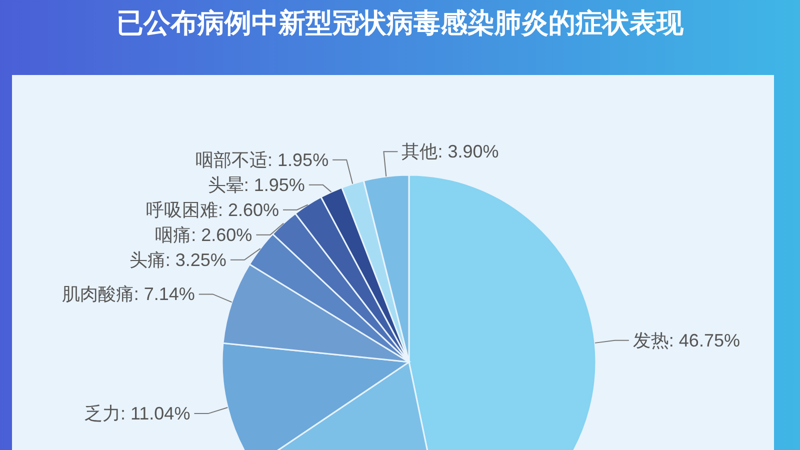  I want to click on slice-label: 发热: 46.75%, so click(686, 340).